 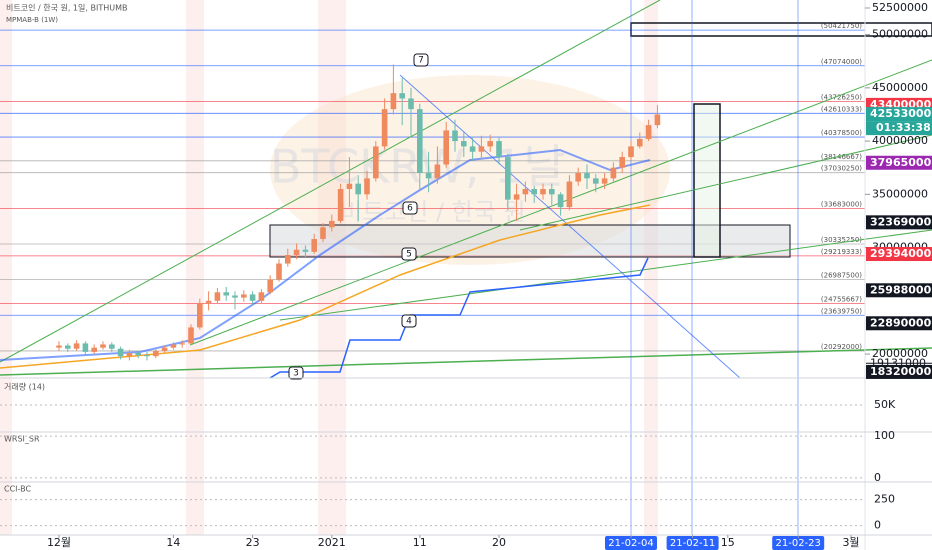 What do you see at coordinates (421, 61) in the screenshot?
I see `callout-label: 7` at bounding box center [421, 61].